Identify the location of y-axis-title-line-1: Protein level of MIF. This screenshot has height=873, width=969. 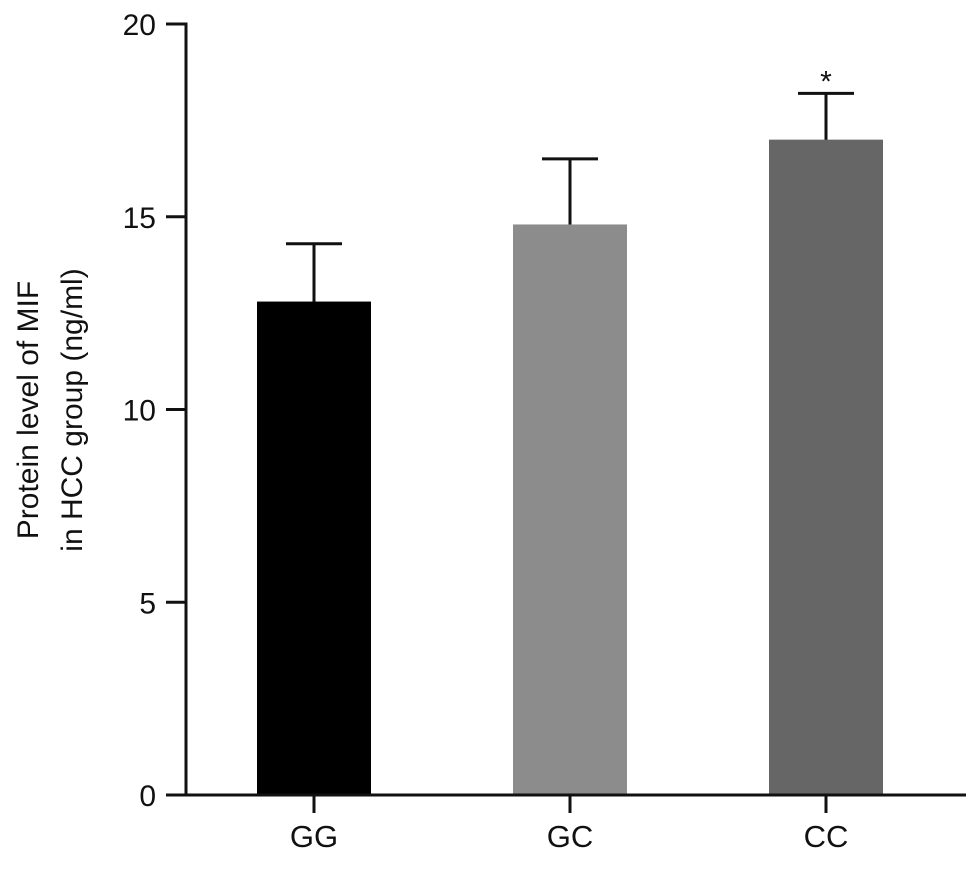
(28, 410).